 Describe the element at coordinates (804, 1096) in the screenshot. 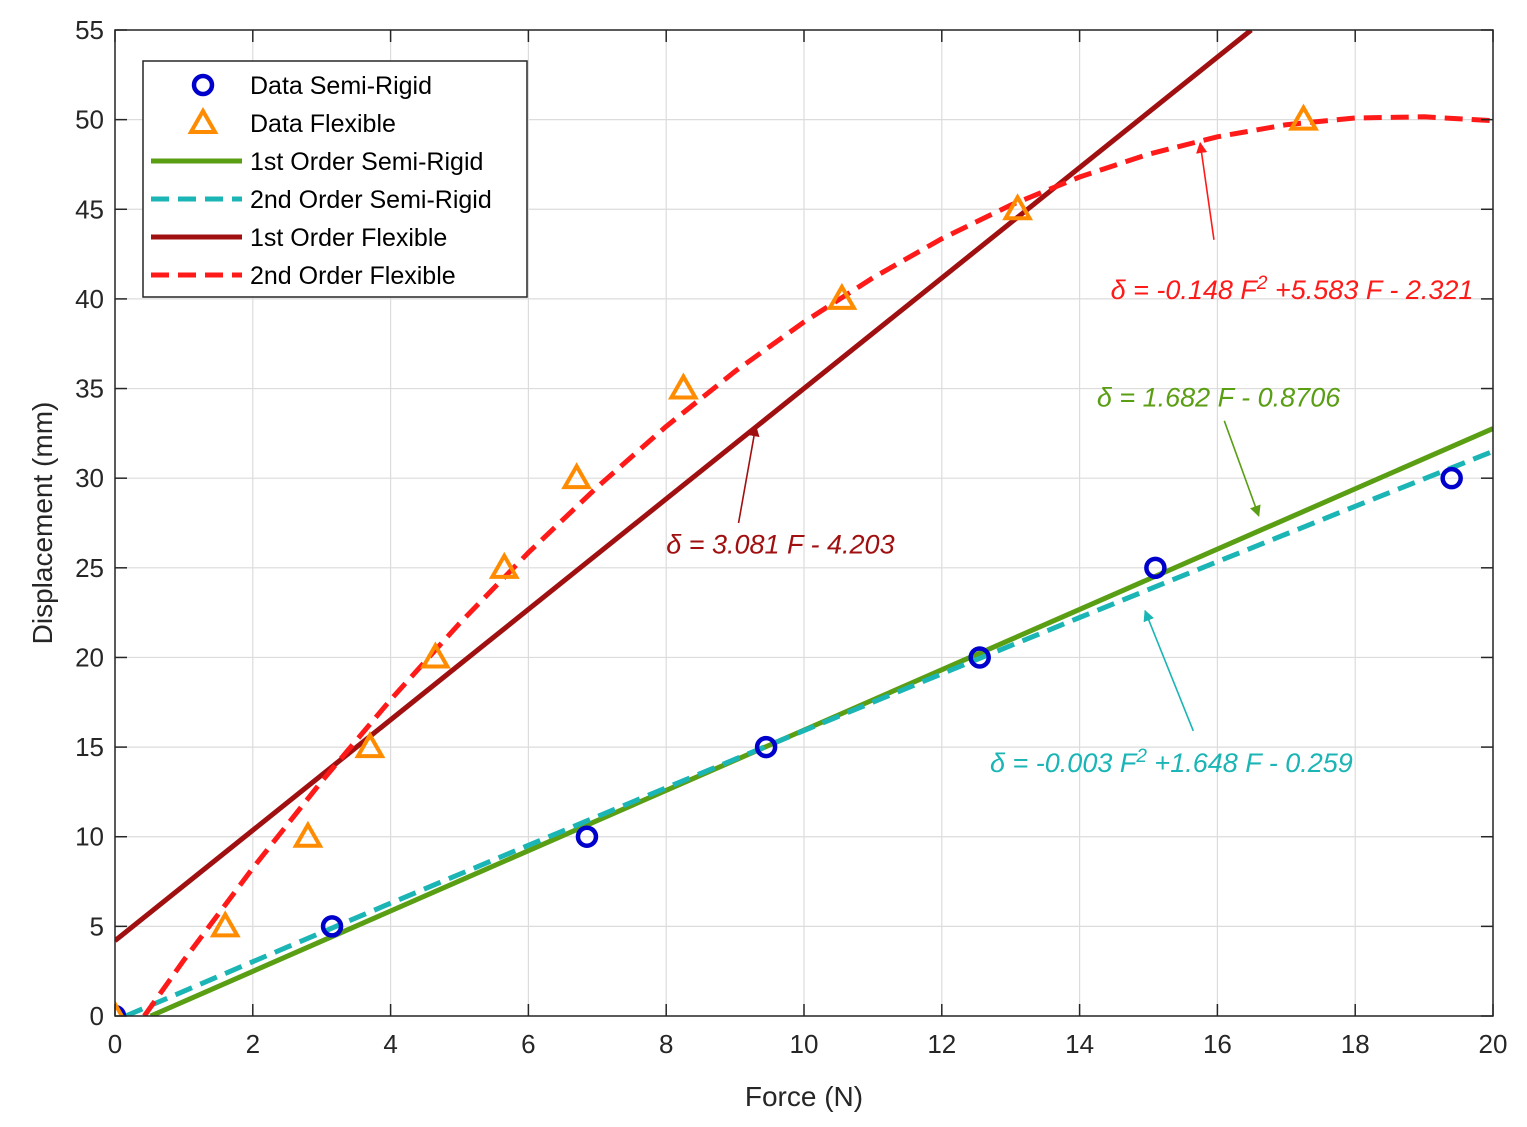

I see `x-axis-title: Force (N)` at that location.